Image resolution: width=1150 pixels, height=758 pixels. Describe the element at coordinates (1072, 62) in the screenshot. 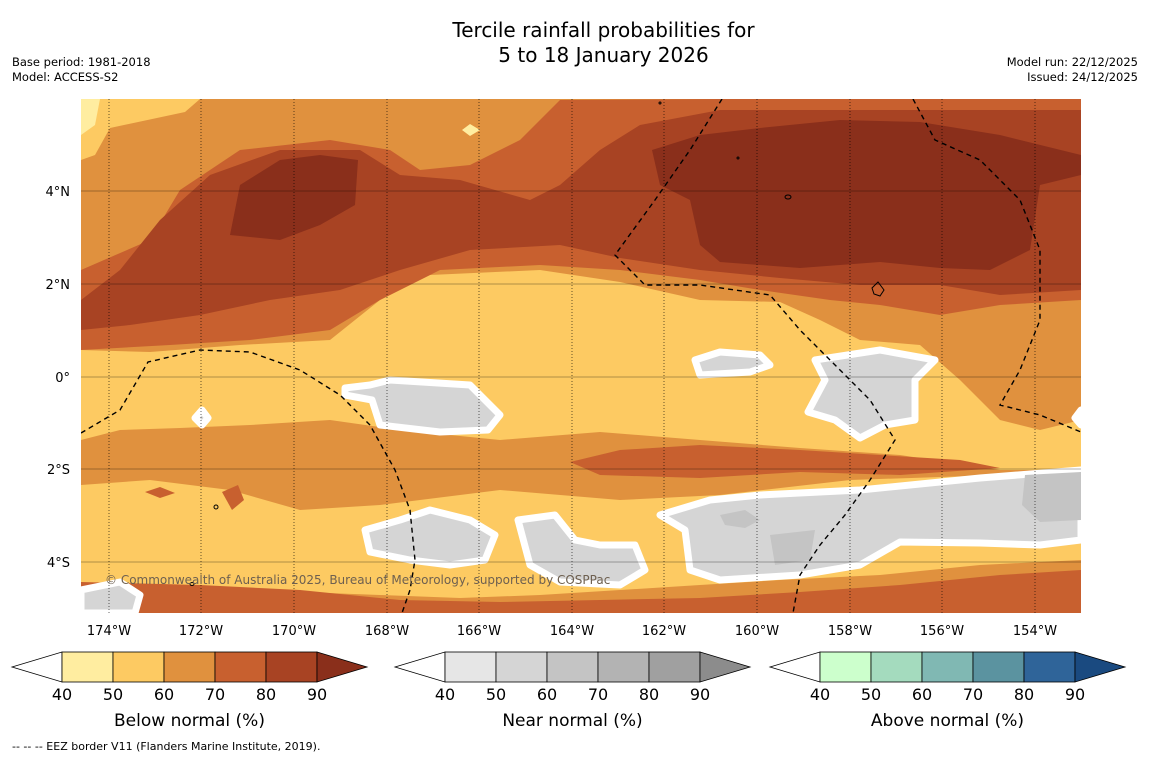

I see `model-run: Model run: 22/12/2025` at that location.